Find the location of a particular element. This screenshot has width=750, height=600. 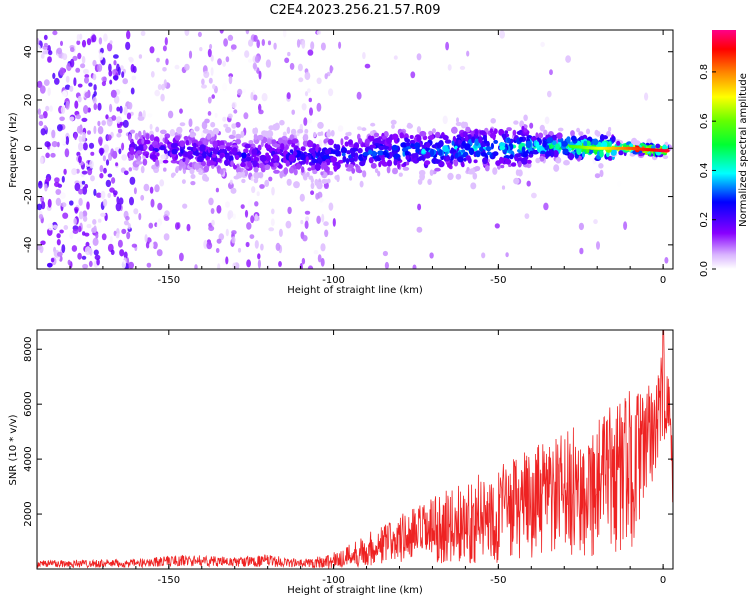

y-tick-label: 20 is located at coordinates (28, 100).